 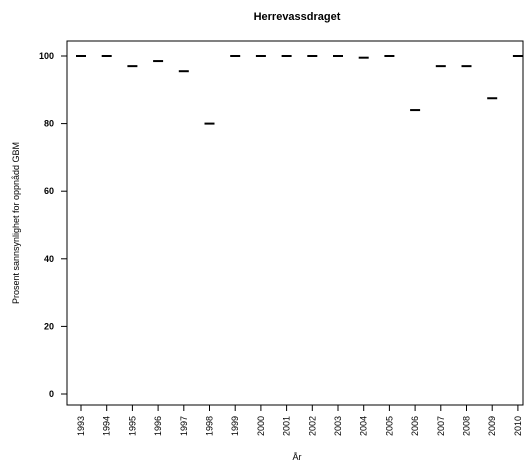 I want to click on x-tick-label-1994: 1994, so click(x=107, y=426).